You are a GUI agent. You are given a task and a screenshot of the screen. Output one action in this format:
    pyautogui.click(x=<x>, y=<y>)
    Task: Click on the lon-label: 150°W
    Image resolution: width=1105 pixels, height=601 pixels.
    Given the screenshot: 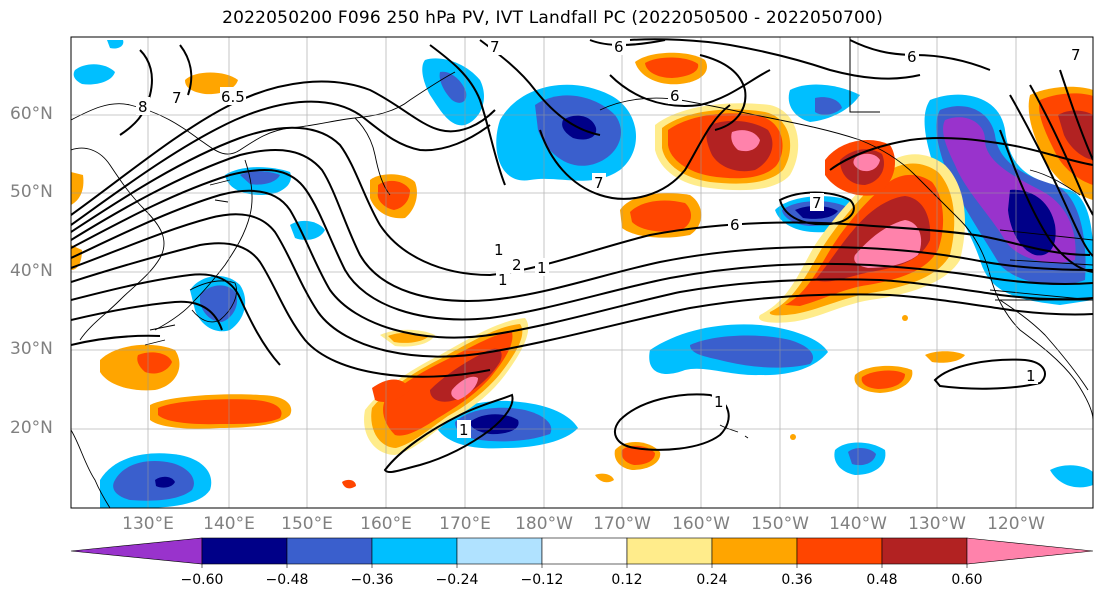 What is the action you would take?
    pyautogui.click(x=780, y=524)
    